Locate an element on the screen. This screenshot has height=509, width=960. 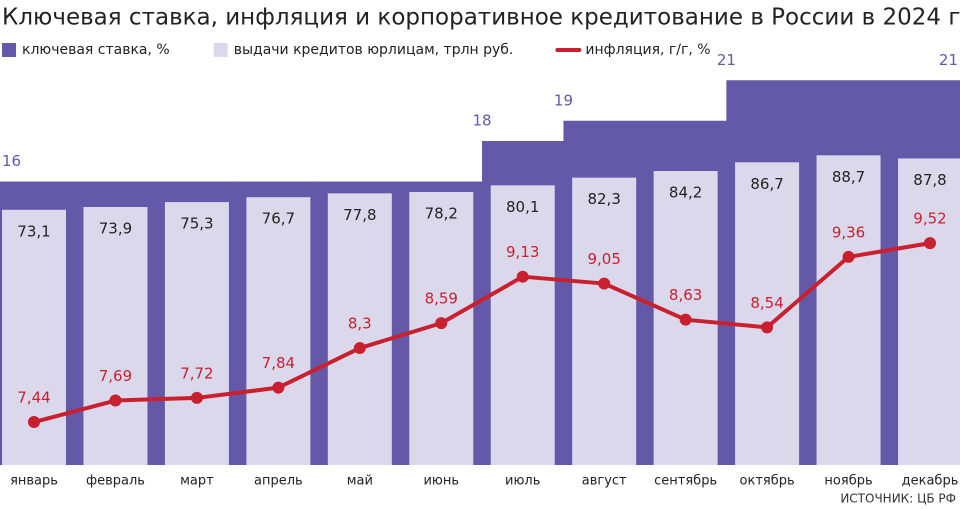
legend-label: инфляция, г/г, % is located at coordinates (647, 50).